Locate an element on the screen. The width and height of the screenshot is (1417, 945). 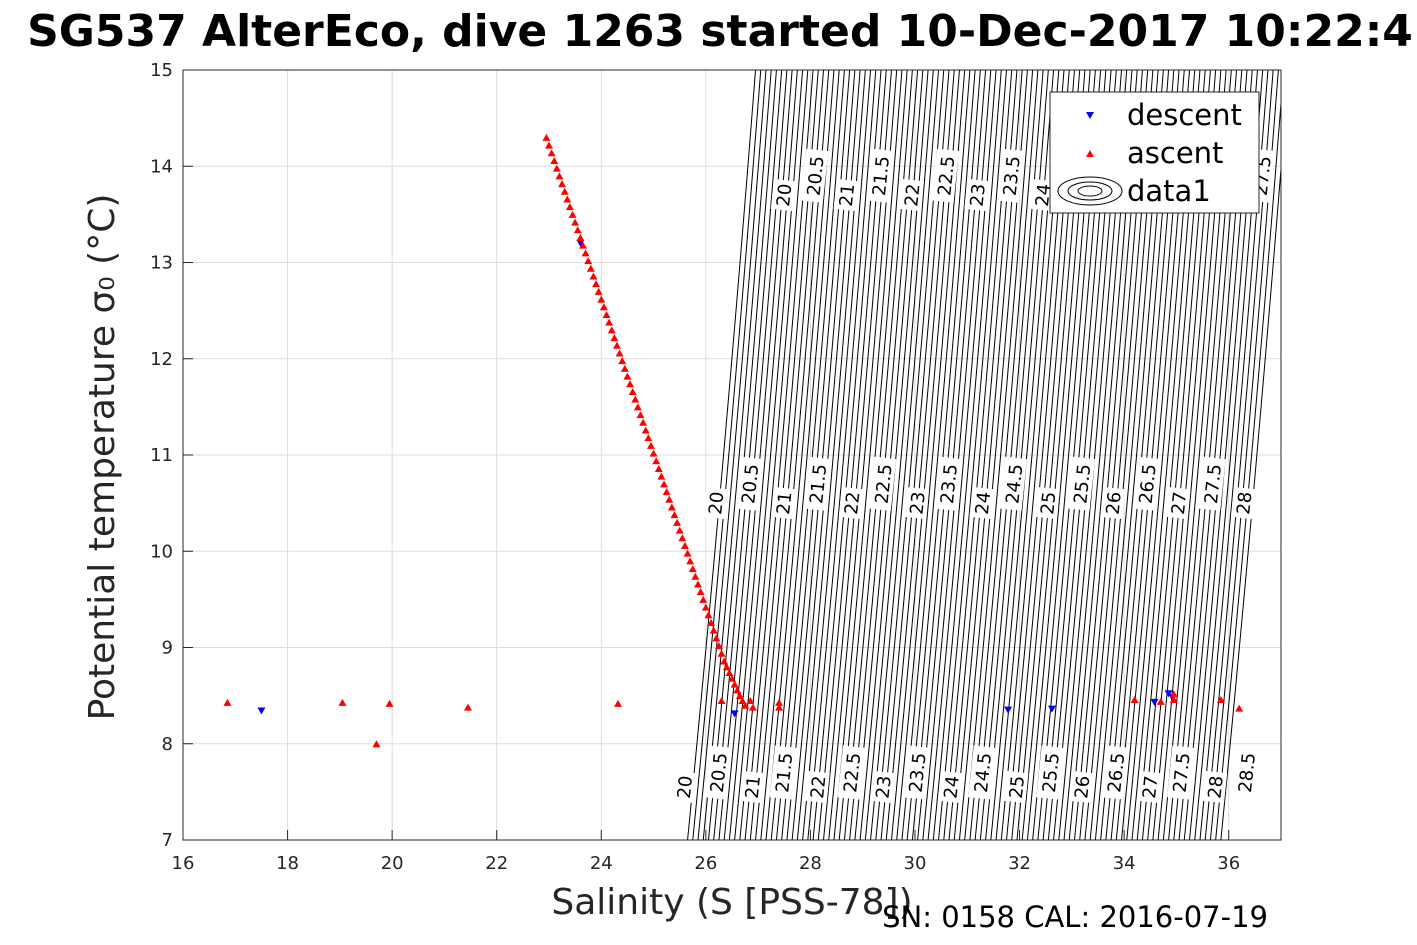
legend: descent ascent data1 is located at coordinates (1154, 152).